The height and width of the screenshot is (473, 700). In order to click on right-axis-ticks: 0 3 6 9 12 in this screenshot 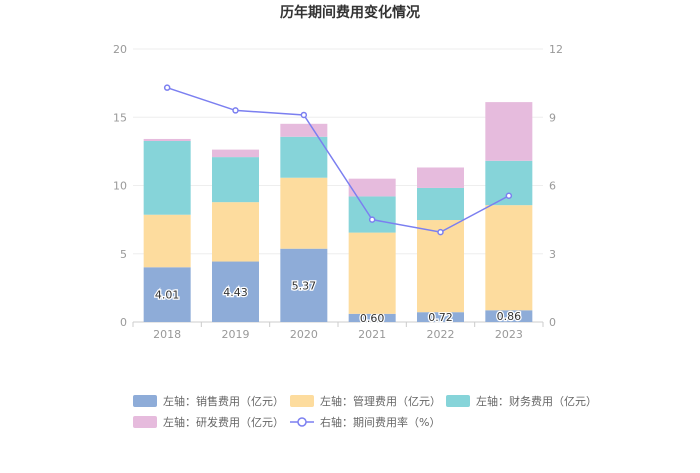, I will do `click(556, 186)`.